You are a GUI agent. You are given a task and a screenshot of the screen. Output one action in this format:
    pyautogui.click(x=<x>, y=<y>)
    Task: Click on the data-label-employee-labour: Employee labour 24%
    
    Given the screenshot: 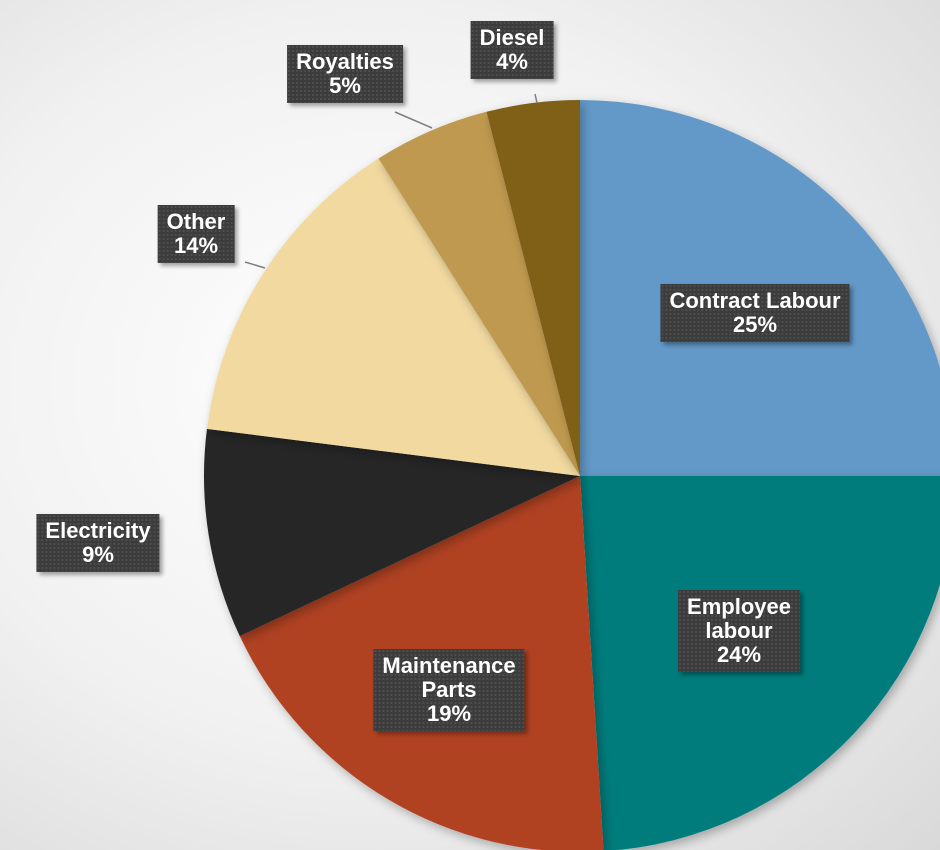 What is the action you would take?
    pyautogui.click(x=739, y=631)
    